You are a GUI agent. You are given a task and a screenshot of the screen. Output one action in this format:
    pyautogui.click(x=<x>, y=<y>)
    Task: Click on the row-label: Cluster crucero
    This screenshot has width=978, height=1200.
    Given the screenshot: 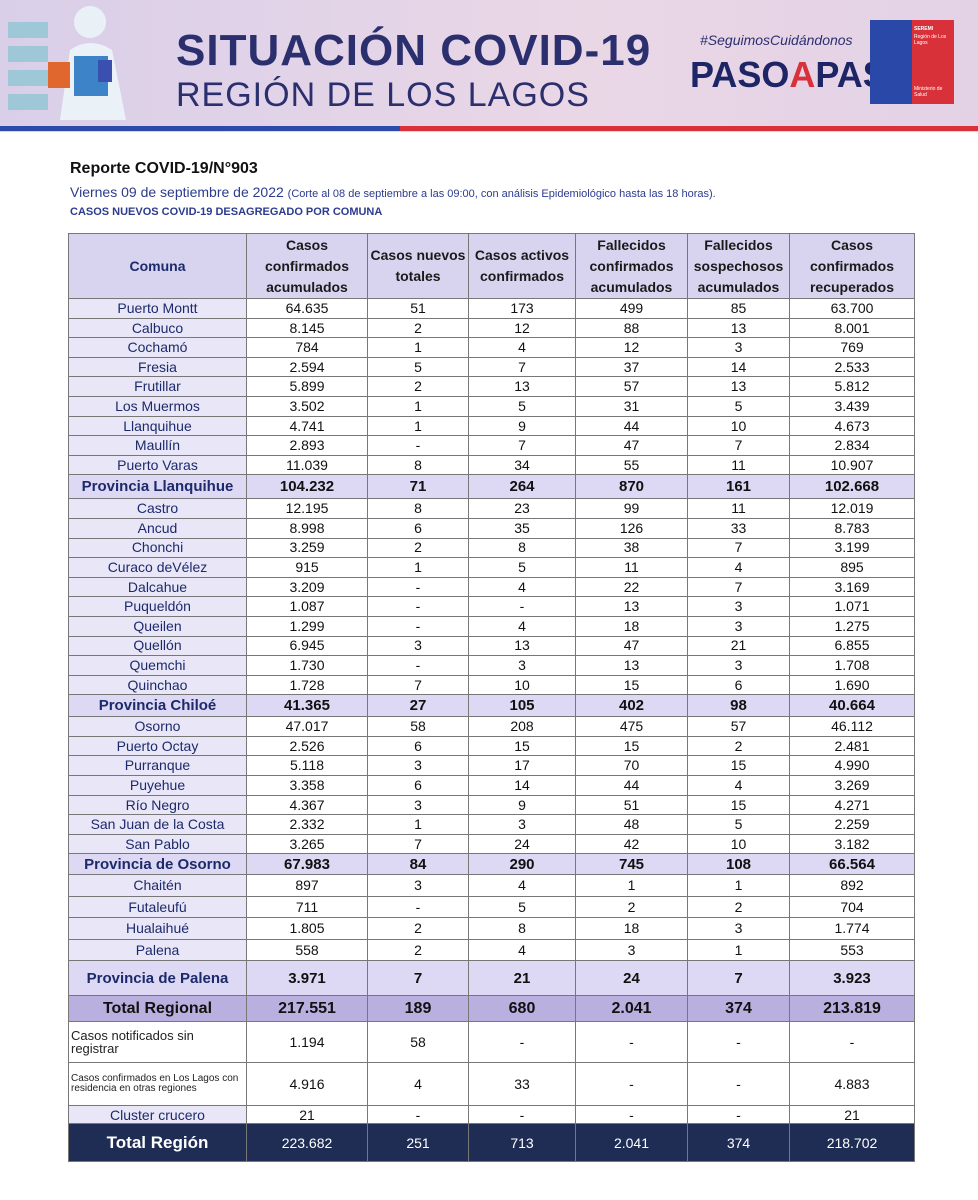 What is the action you would take?
    pyautogui.click(x=157, y=1115)
    